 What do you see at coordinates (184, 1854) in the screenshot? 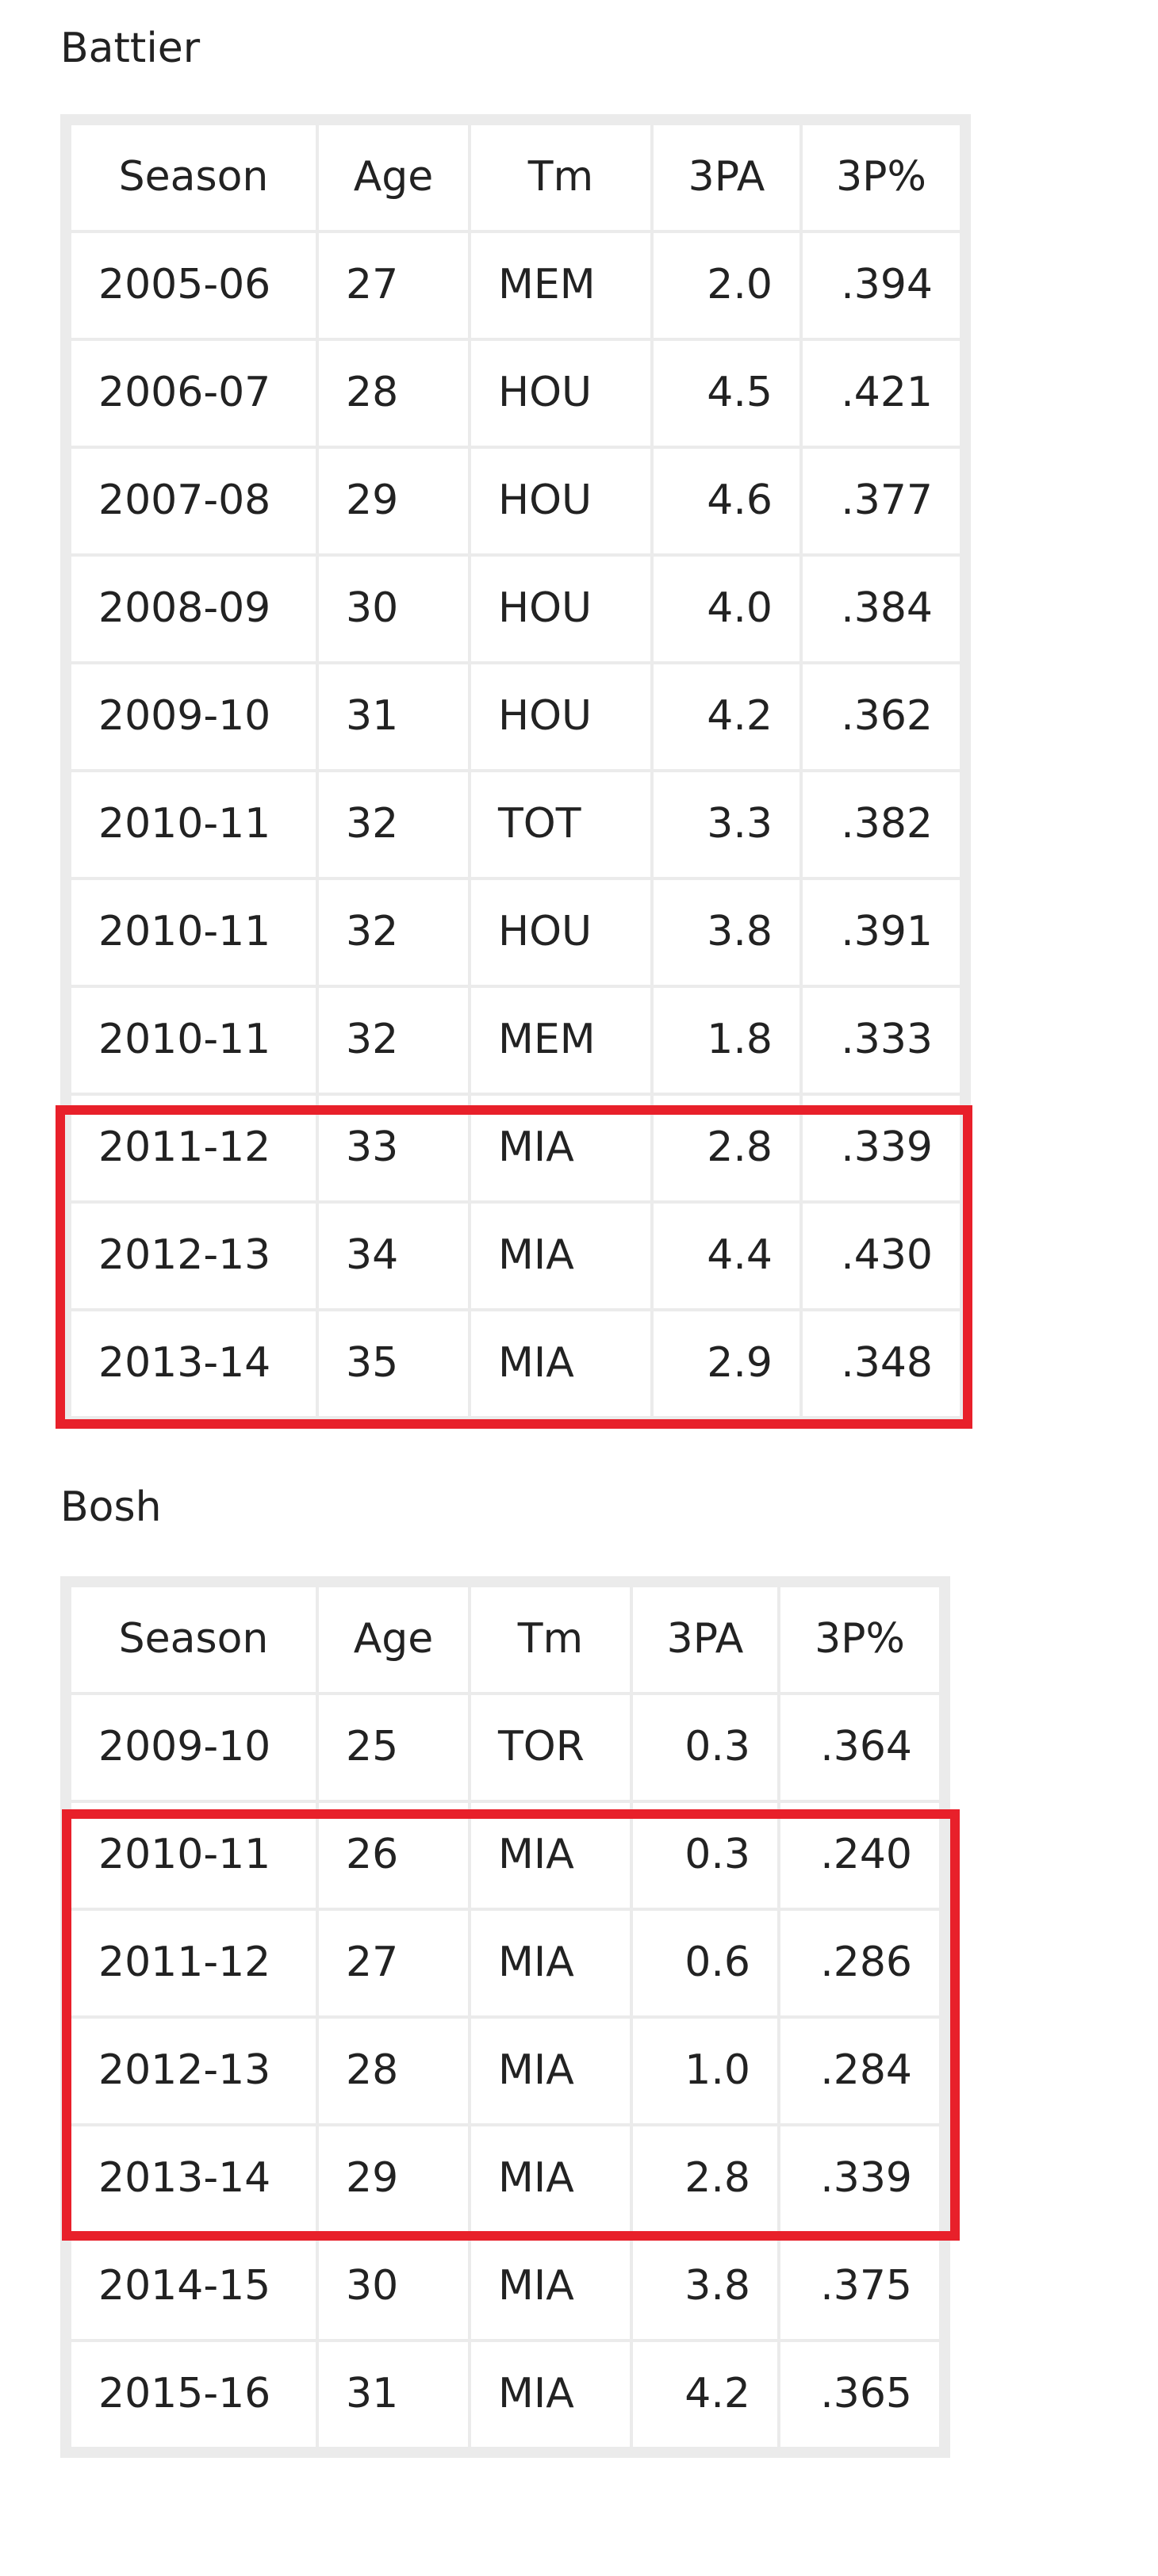
I see `cell-text: 2010-11` at bounding box center [184, 1854].